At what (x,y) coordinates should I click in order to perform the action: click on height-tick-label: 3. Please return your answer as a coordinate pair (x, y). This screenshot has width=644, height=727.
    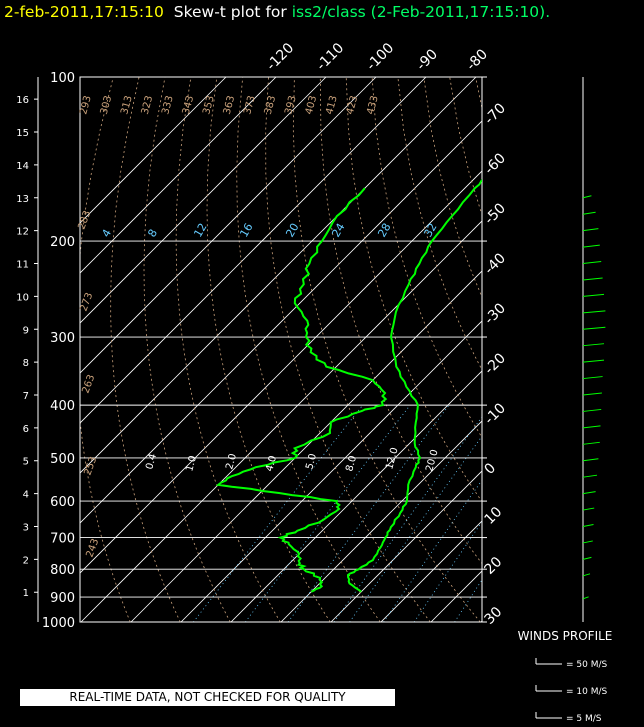
    Looking at the image, I should click on (26, 527).